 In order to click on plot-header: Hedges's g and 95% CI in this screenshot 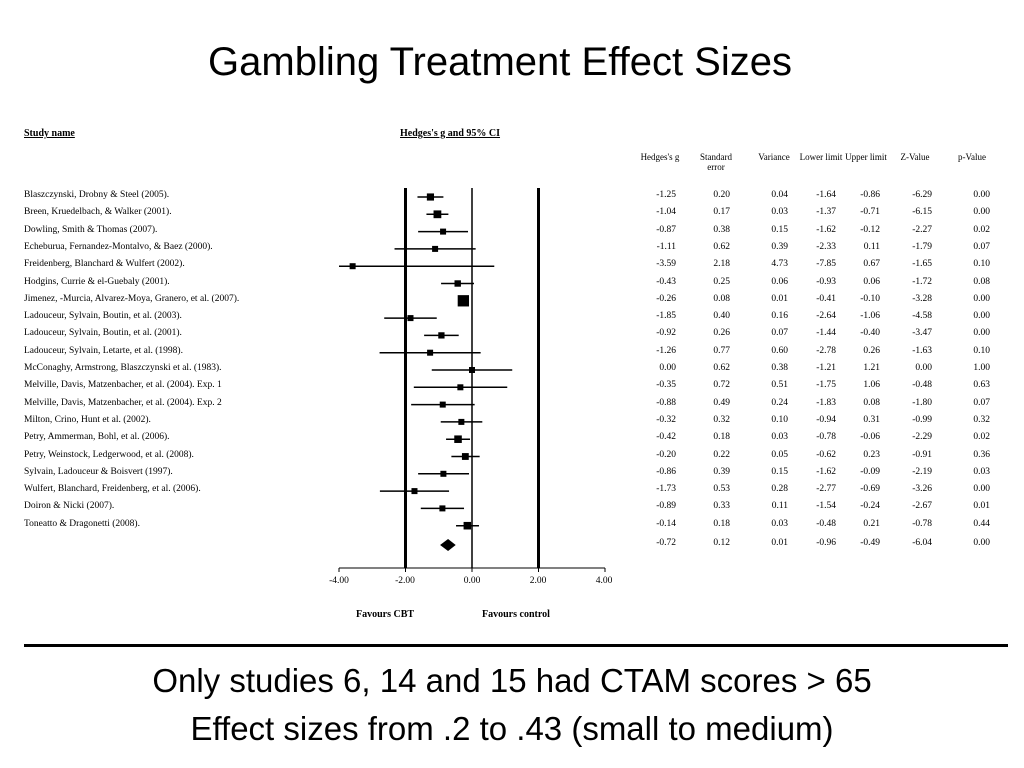, I will do `click(450, 133)`.